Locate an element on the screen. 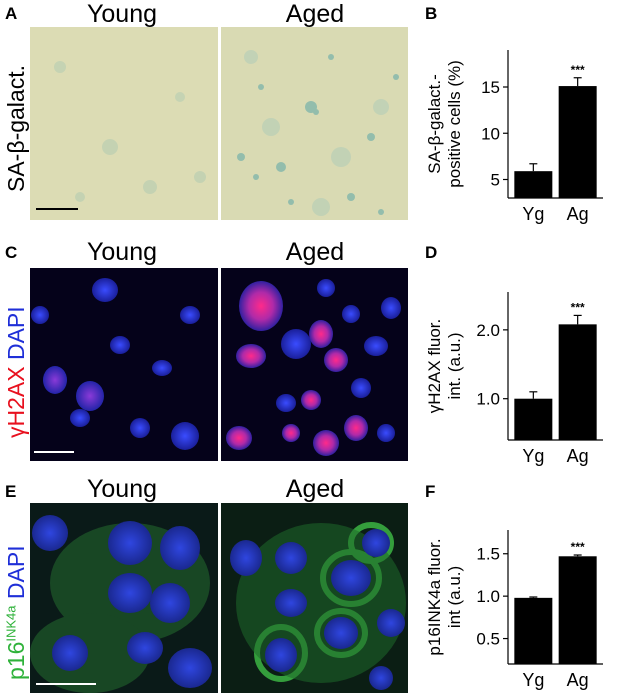  cells-young is located at coordinates (121, 604).